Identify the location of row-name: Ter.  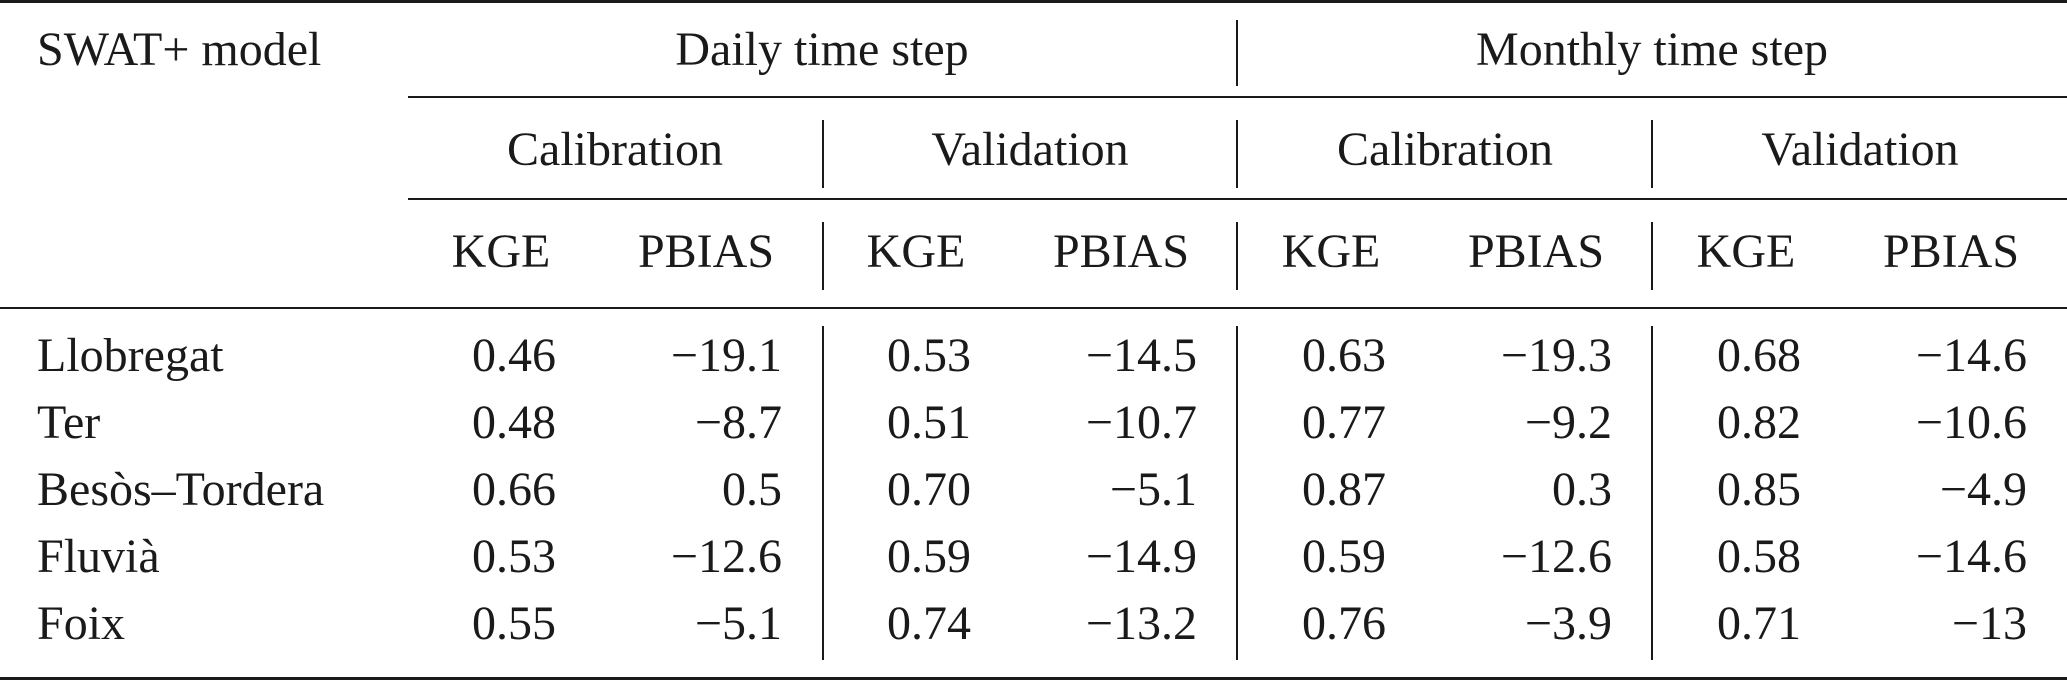
(69, 422).